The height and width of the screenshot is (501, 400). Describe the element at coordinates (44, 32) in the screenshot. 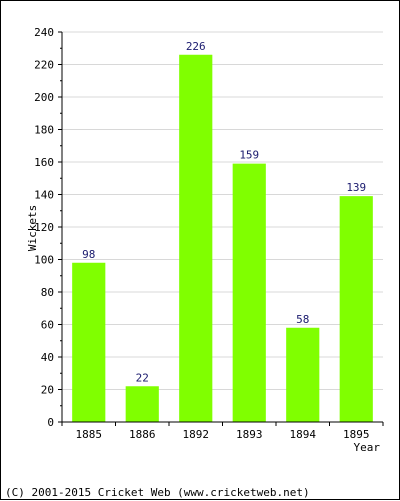

I see `y-tick-label-12: 240` at that location.